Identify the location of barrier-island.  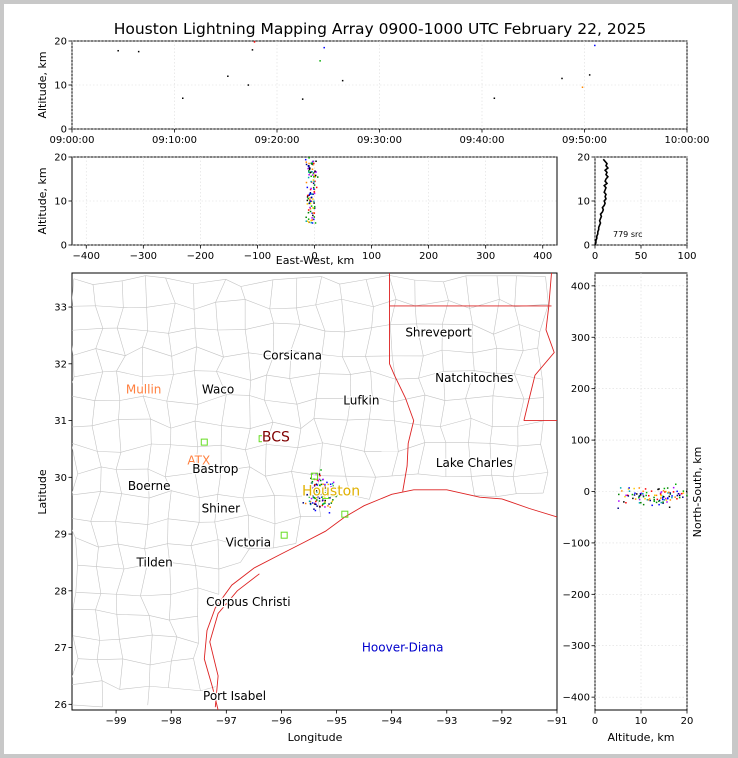
(234, 640).